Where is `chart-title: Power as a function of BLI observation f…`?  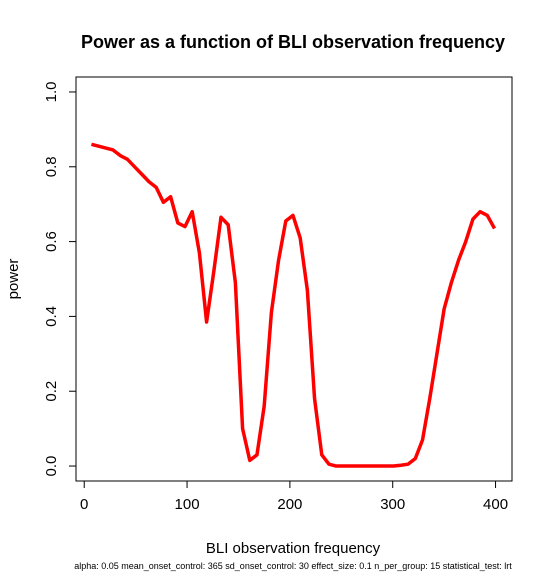
chart-title: Power as a function of BLI observation f… is located at coordinates (293, 42).